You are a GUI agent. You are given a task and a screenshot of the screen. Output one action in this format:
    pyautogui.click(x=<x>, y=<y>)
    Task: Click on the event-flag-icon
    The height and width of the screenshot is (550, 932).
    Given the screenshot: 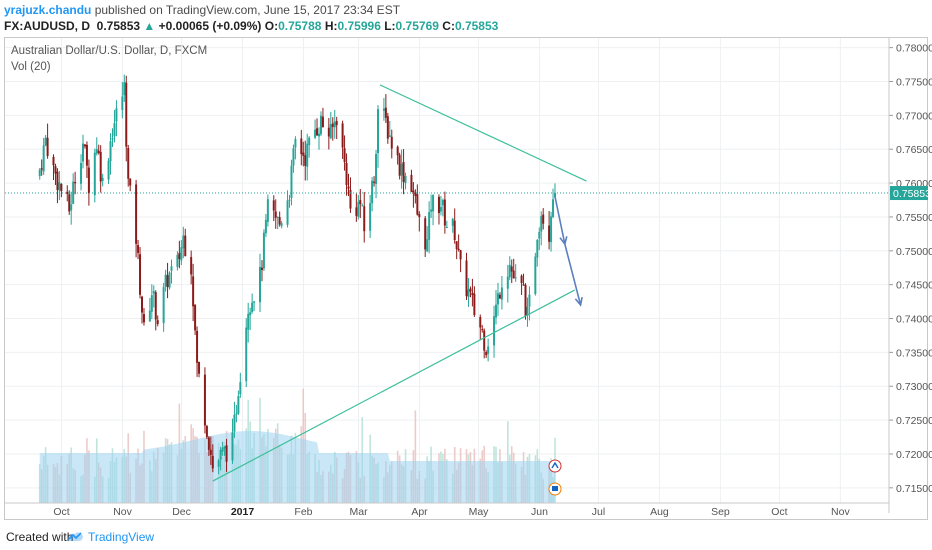 What is the action you would take?
    pyautogui.click(x=555, y=465)
    